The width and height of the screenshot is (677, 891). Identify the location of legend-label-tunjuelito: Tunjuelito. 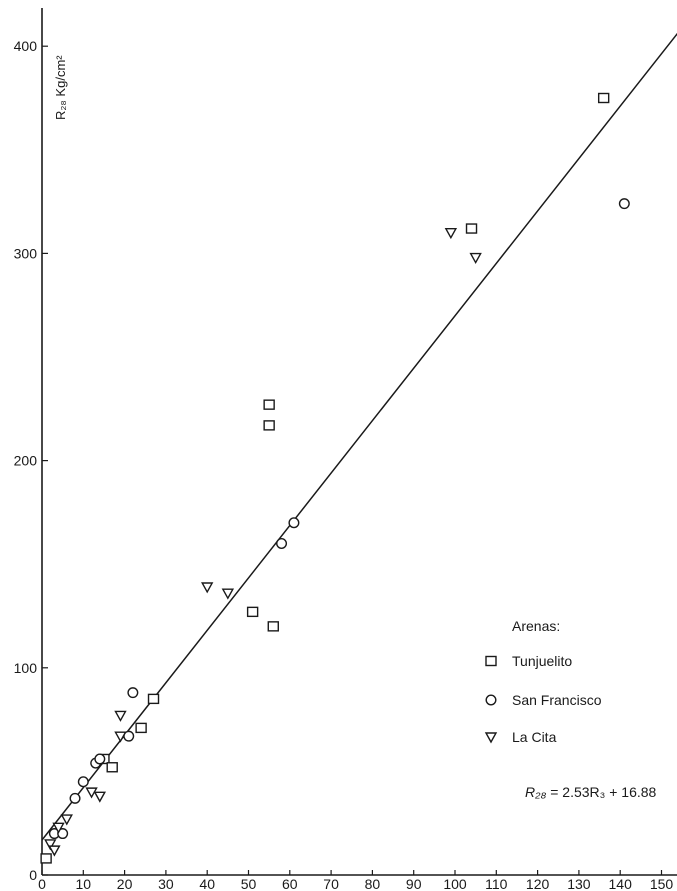
(542, 661).